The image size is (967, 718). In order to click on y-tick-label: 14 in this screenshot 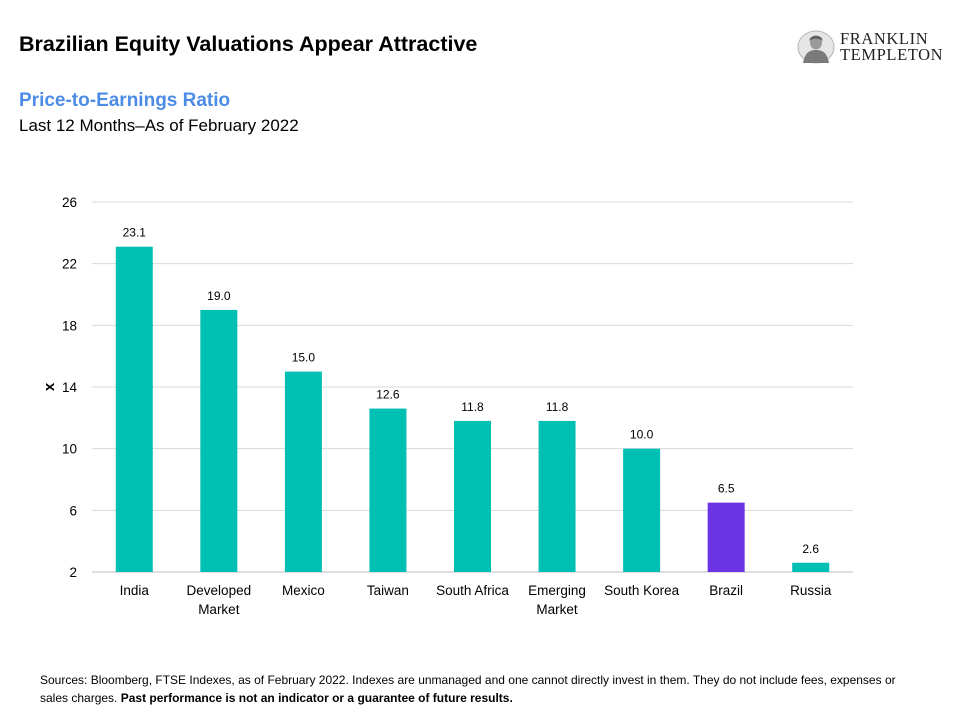, I will do `click(70, 387)`.